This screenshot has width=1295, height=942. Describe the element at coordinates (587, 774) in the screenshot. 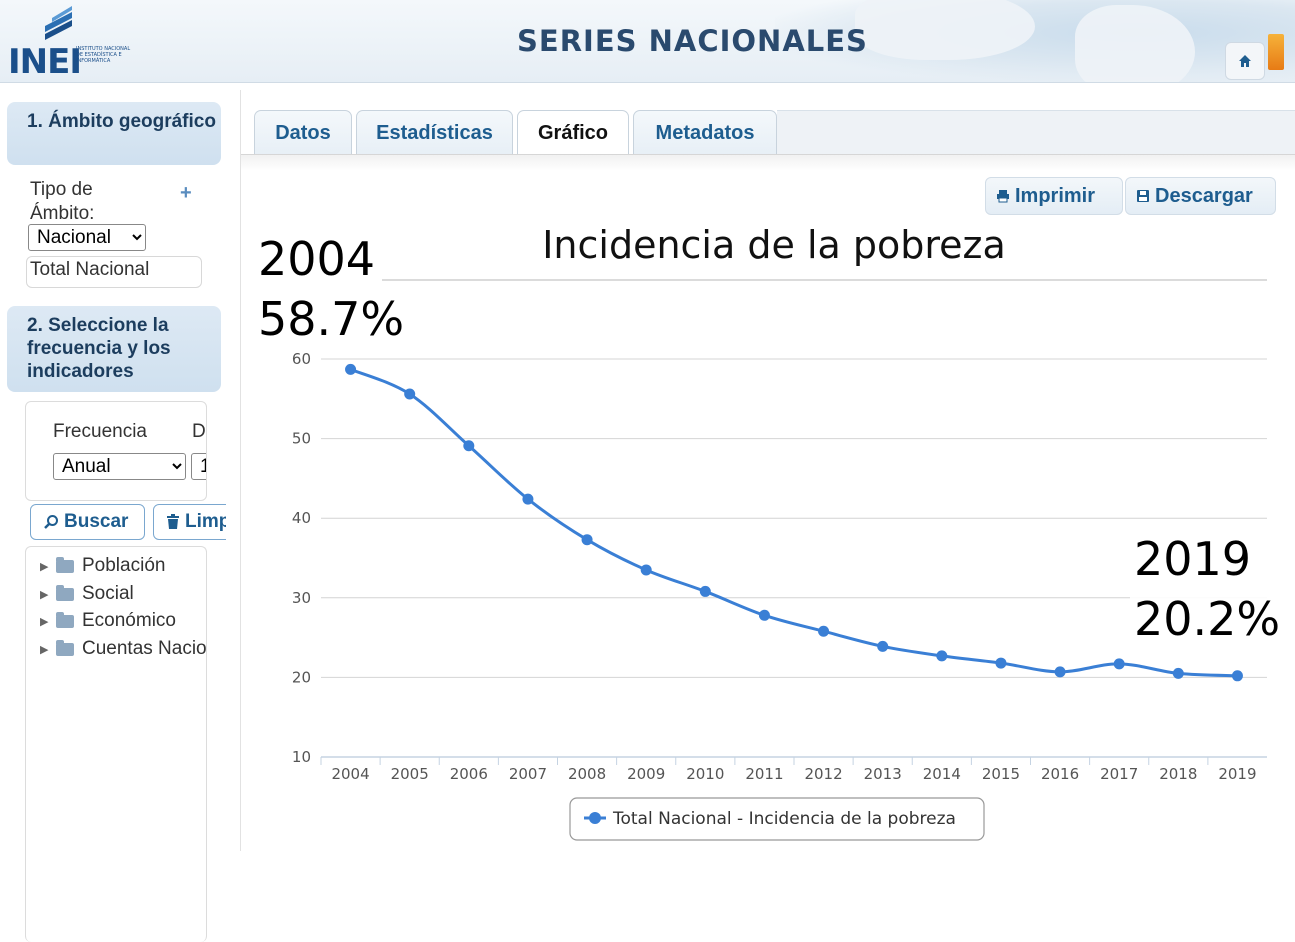

I see `x-tick-label: 2008` at that location.